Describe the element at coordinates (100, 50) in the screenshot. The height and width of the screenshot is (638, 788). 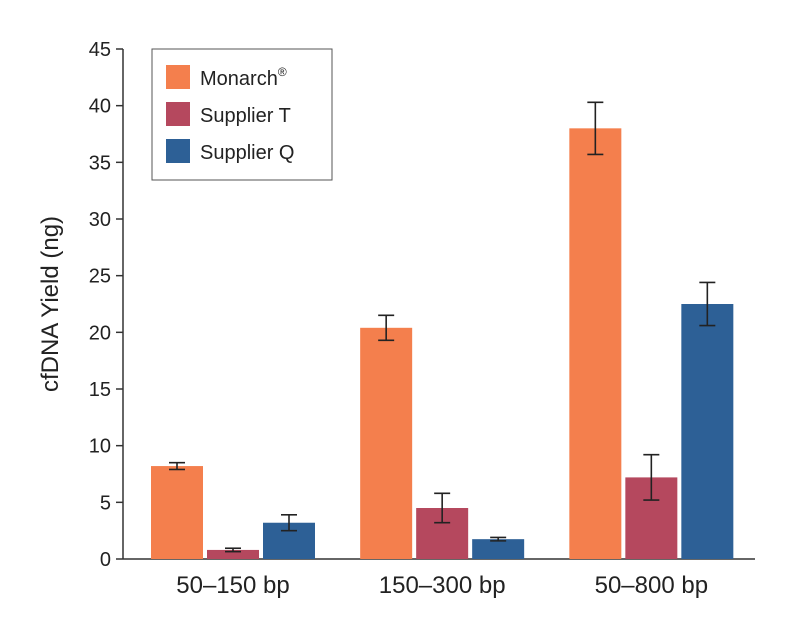
I see `y-tick-label: 45` at that location.